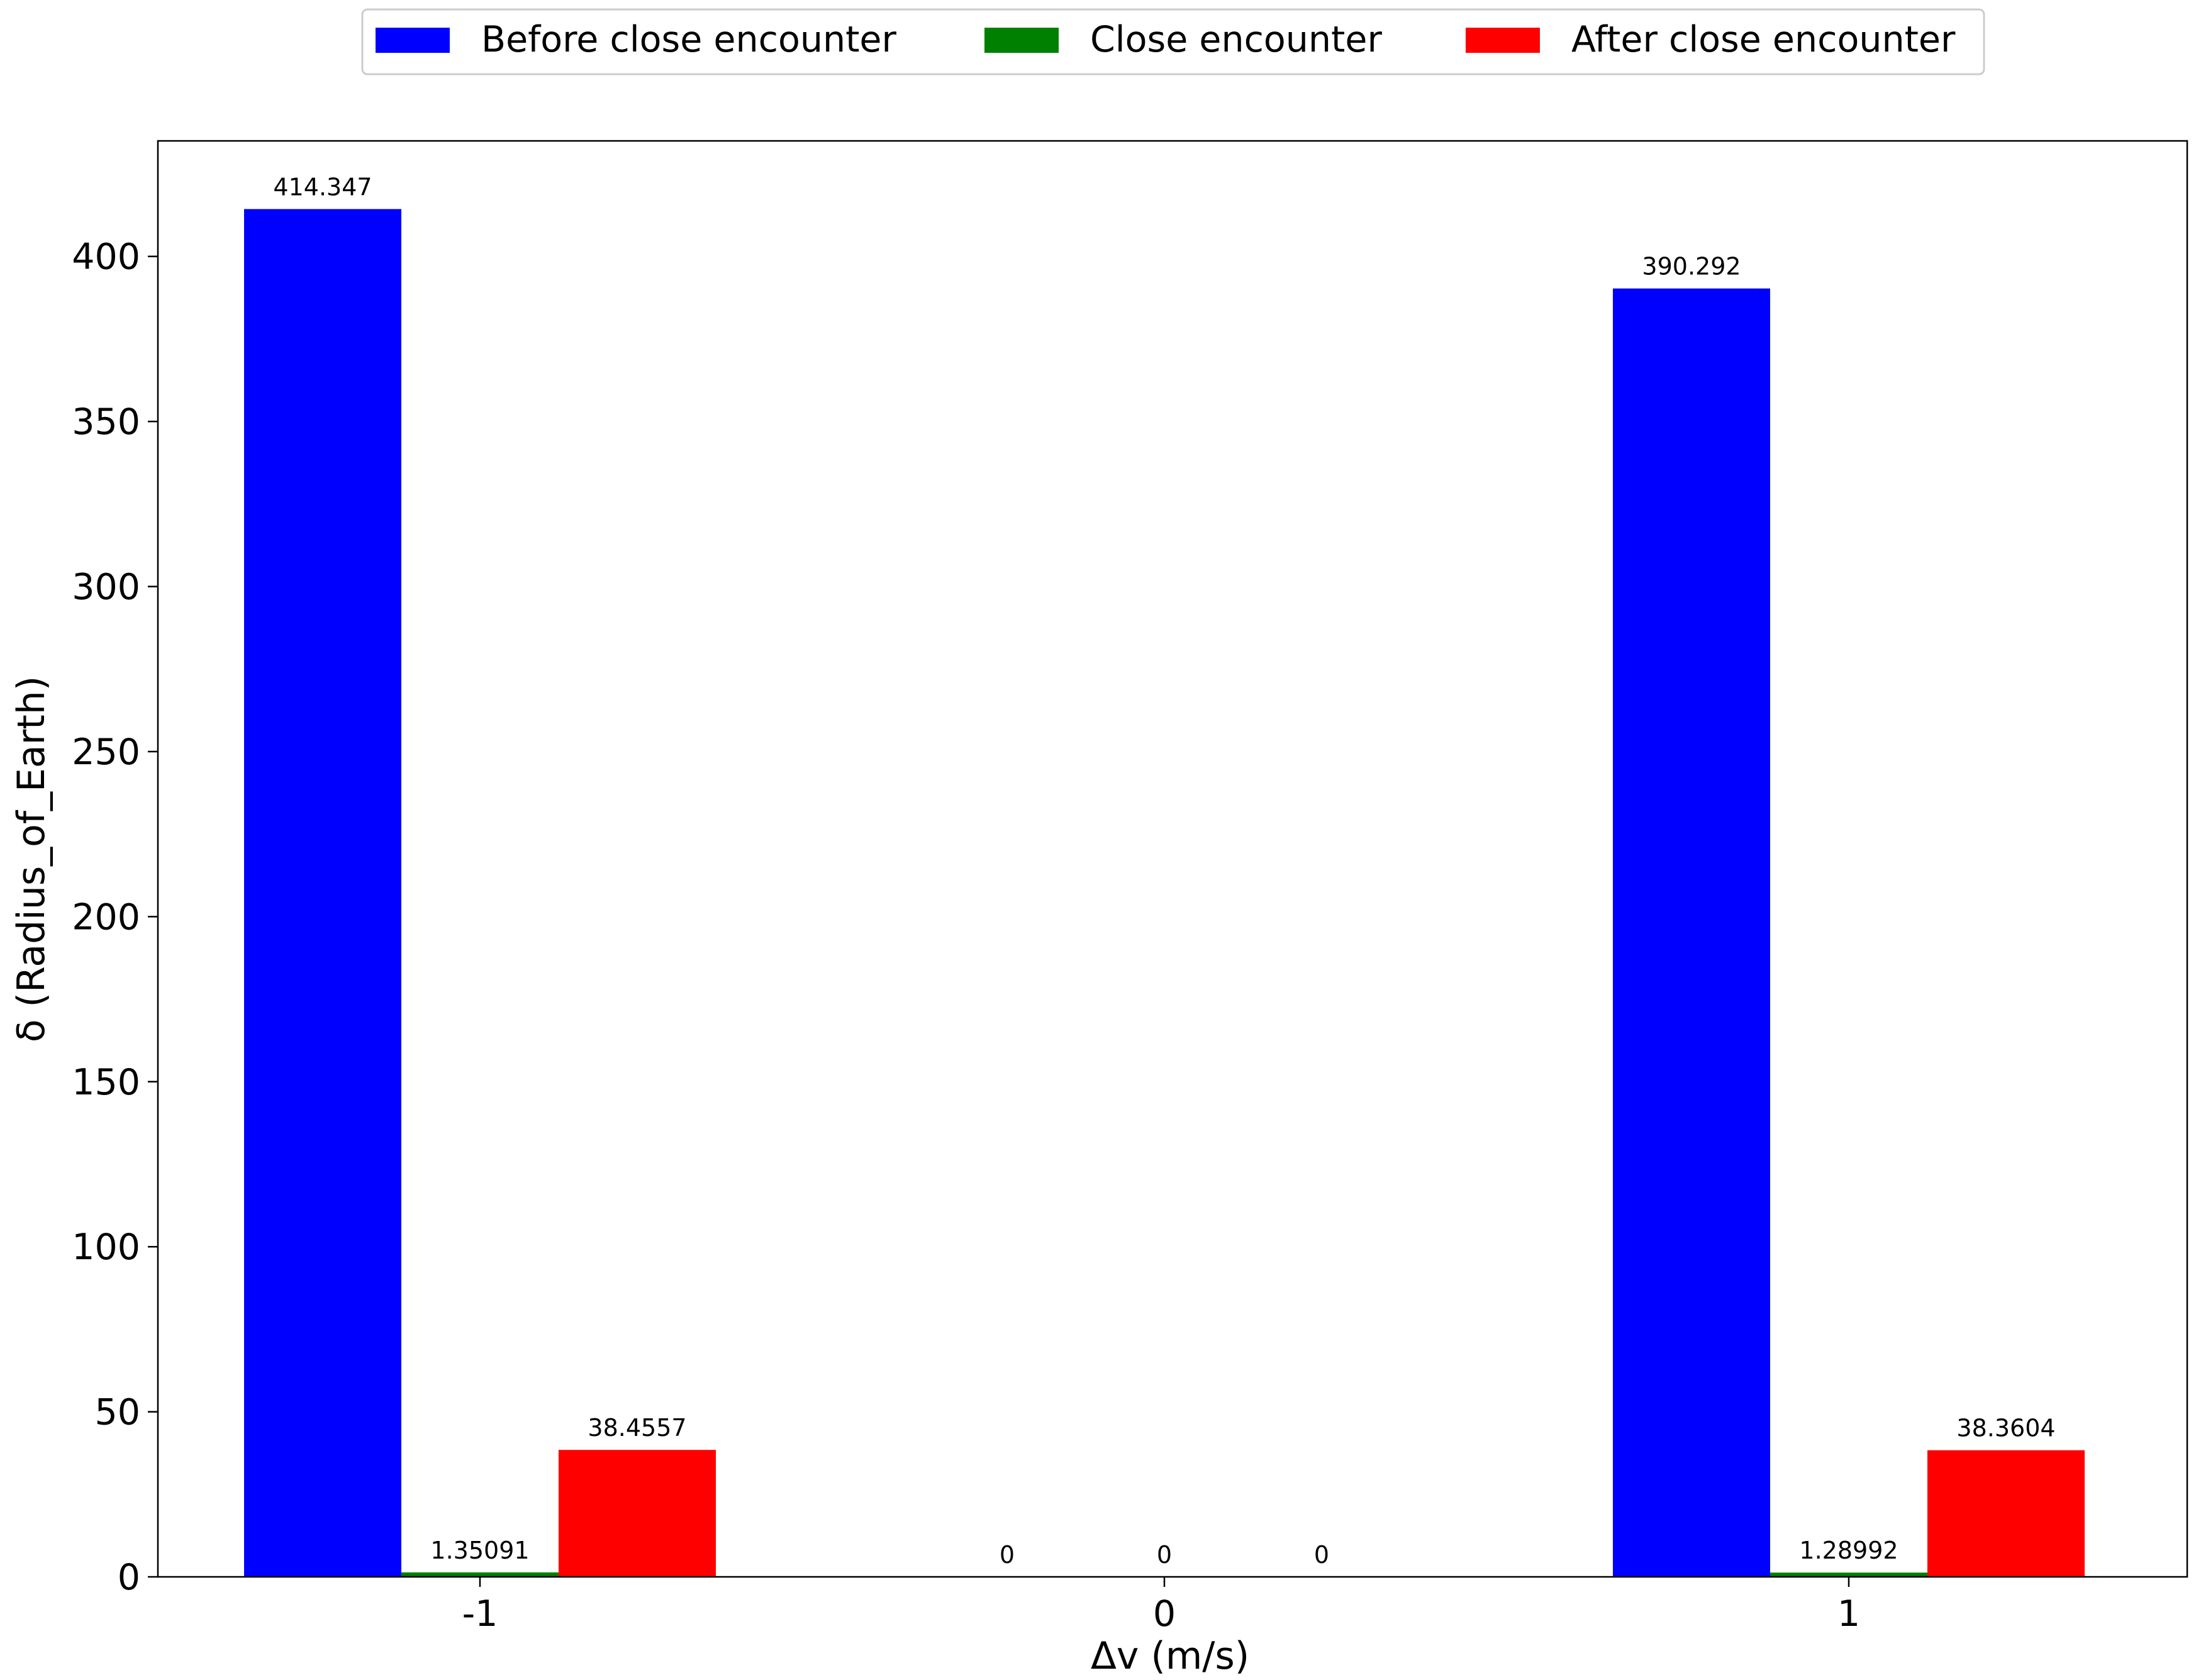 The image size is (2196, 1680). Describe the element at coordinates (322, 187) in the screenshot. I see `bar-value-label: 414.347` at that location.